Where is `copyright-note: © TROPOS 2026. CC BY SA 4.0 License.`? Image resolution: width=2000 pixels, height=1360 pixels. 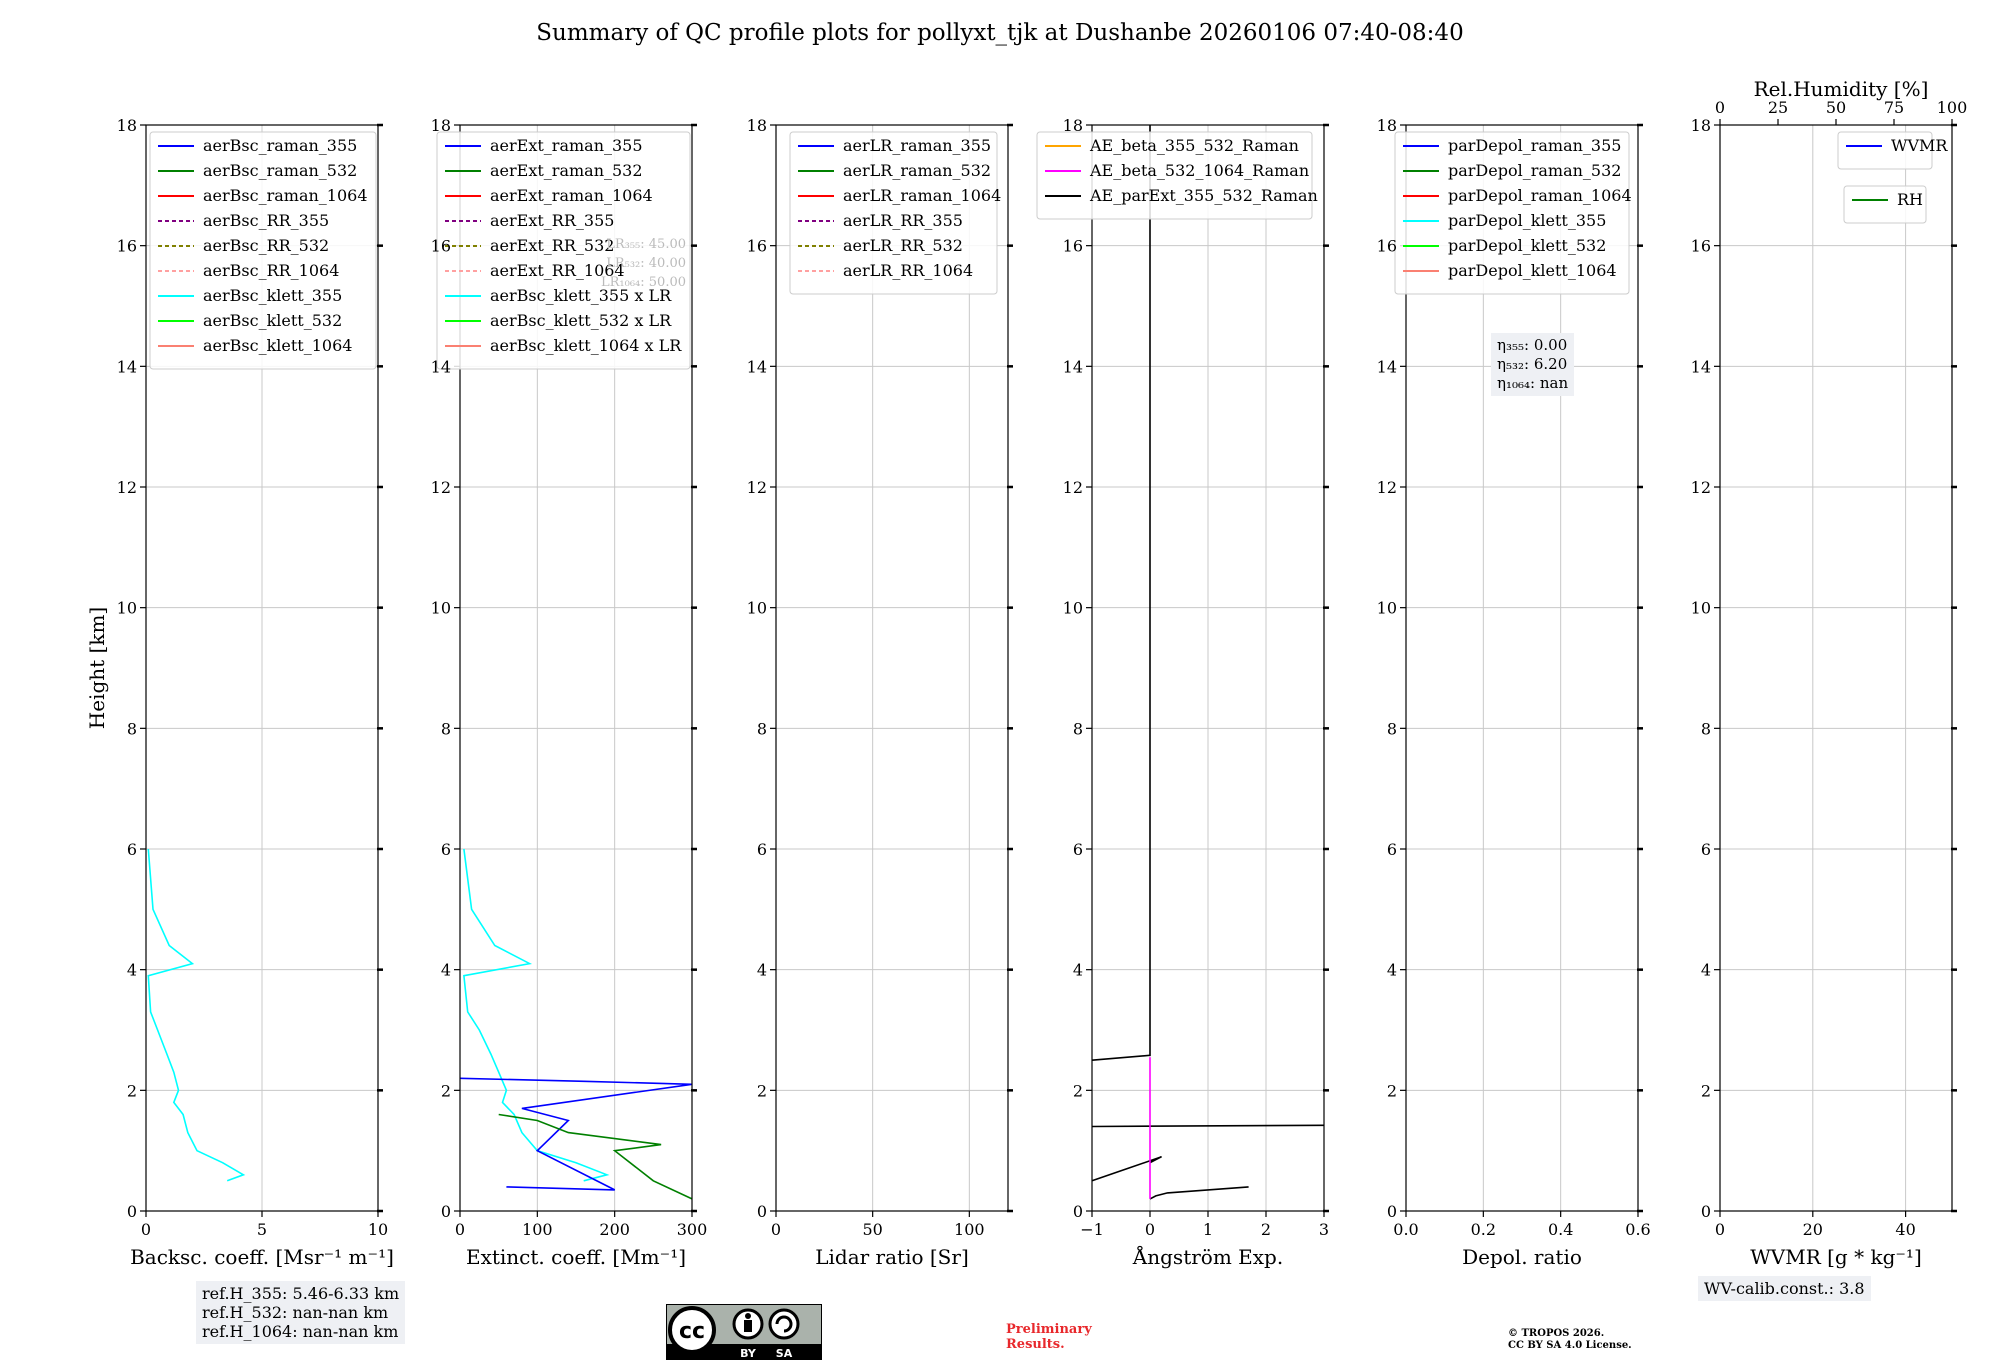 copyright-note: © TROPOS 2026. CC BY SA 4.0 License. is located at coordinates (1570, 1339).